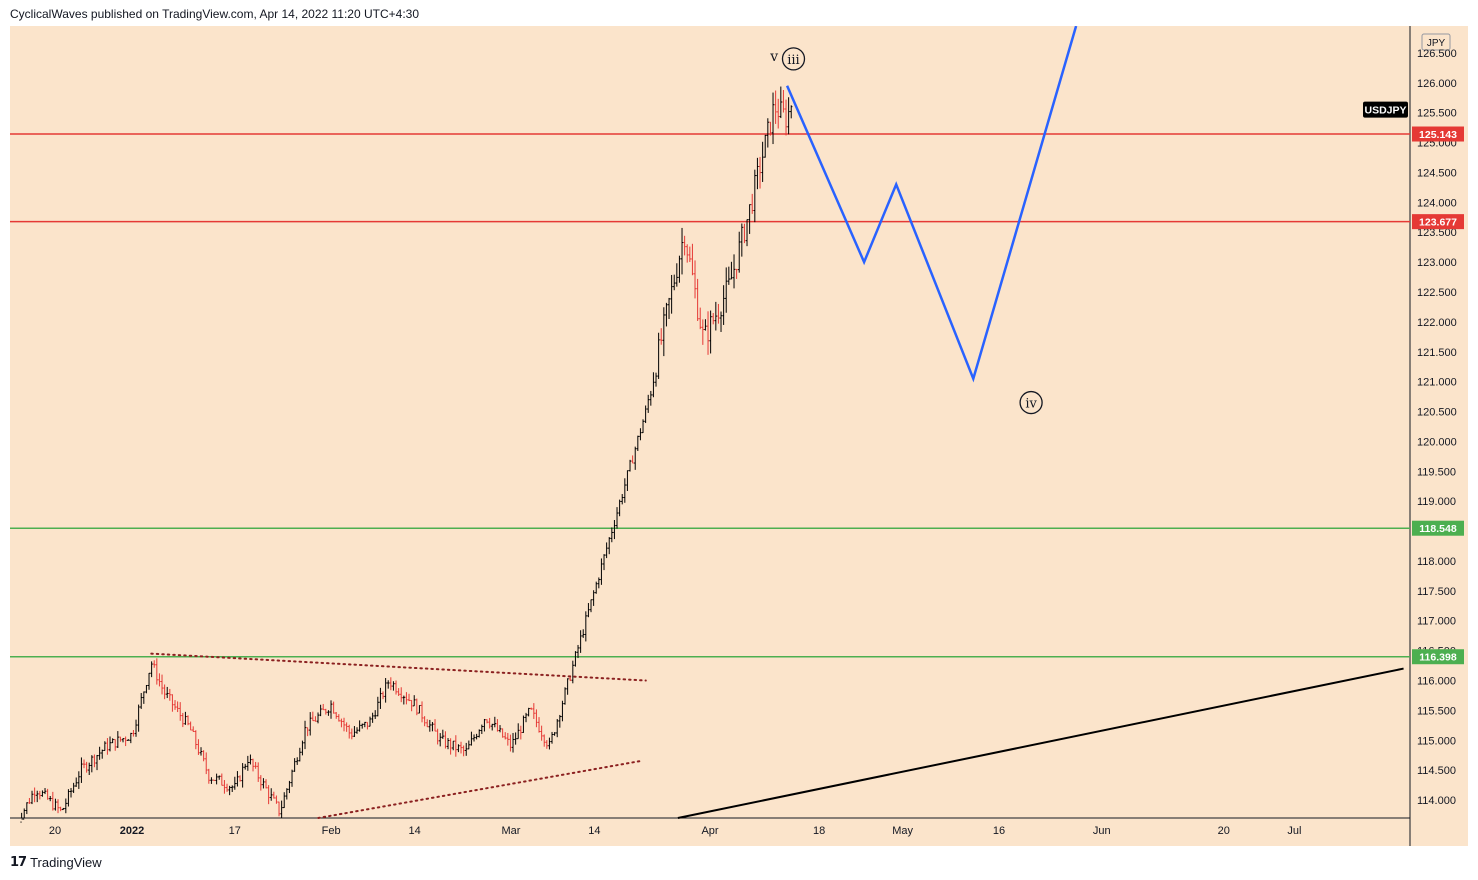  I want to click on long-term-trendline, so click(1040, 743).